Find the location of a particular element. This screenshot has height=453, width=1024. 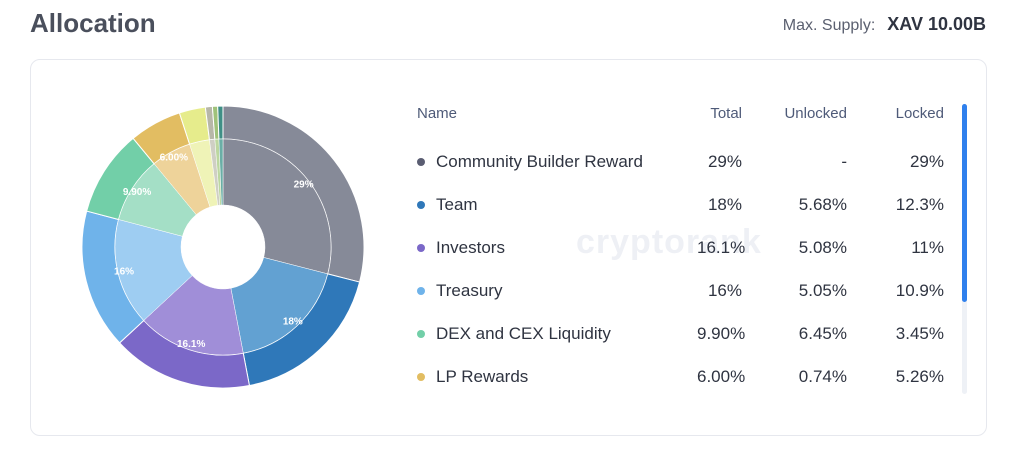

row-locked: 3.45% is located at coordinates (919, 333).